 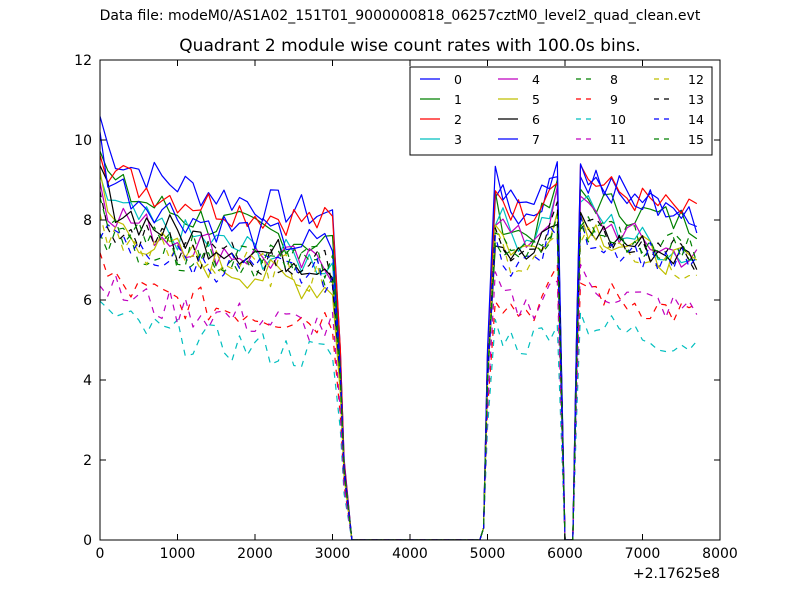 I want to click on y-tick-label: 12, so click(x=83, y=61).